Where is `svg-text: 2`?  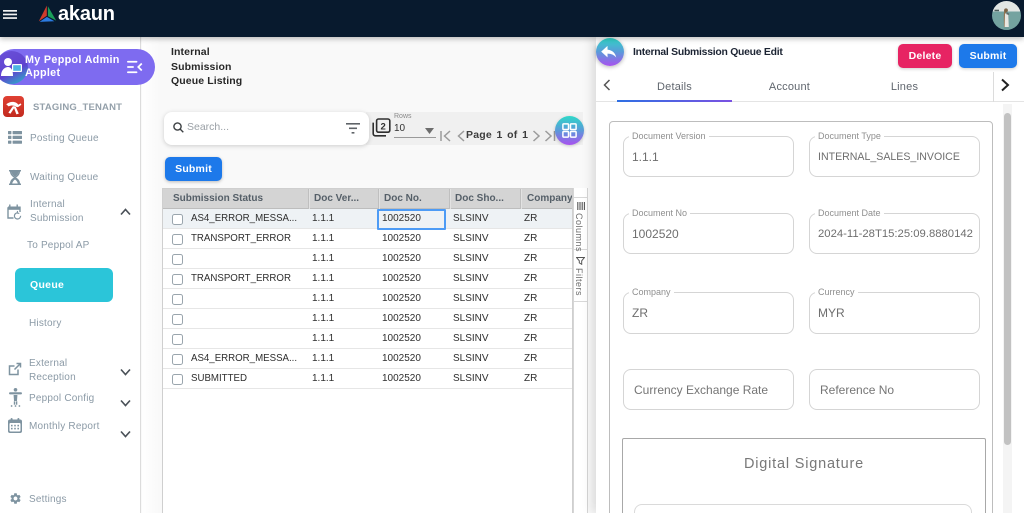 svg-text: 2 is located at coordinates (383, 127).